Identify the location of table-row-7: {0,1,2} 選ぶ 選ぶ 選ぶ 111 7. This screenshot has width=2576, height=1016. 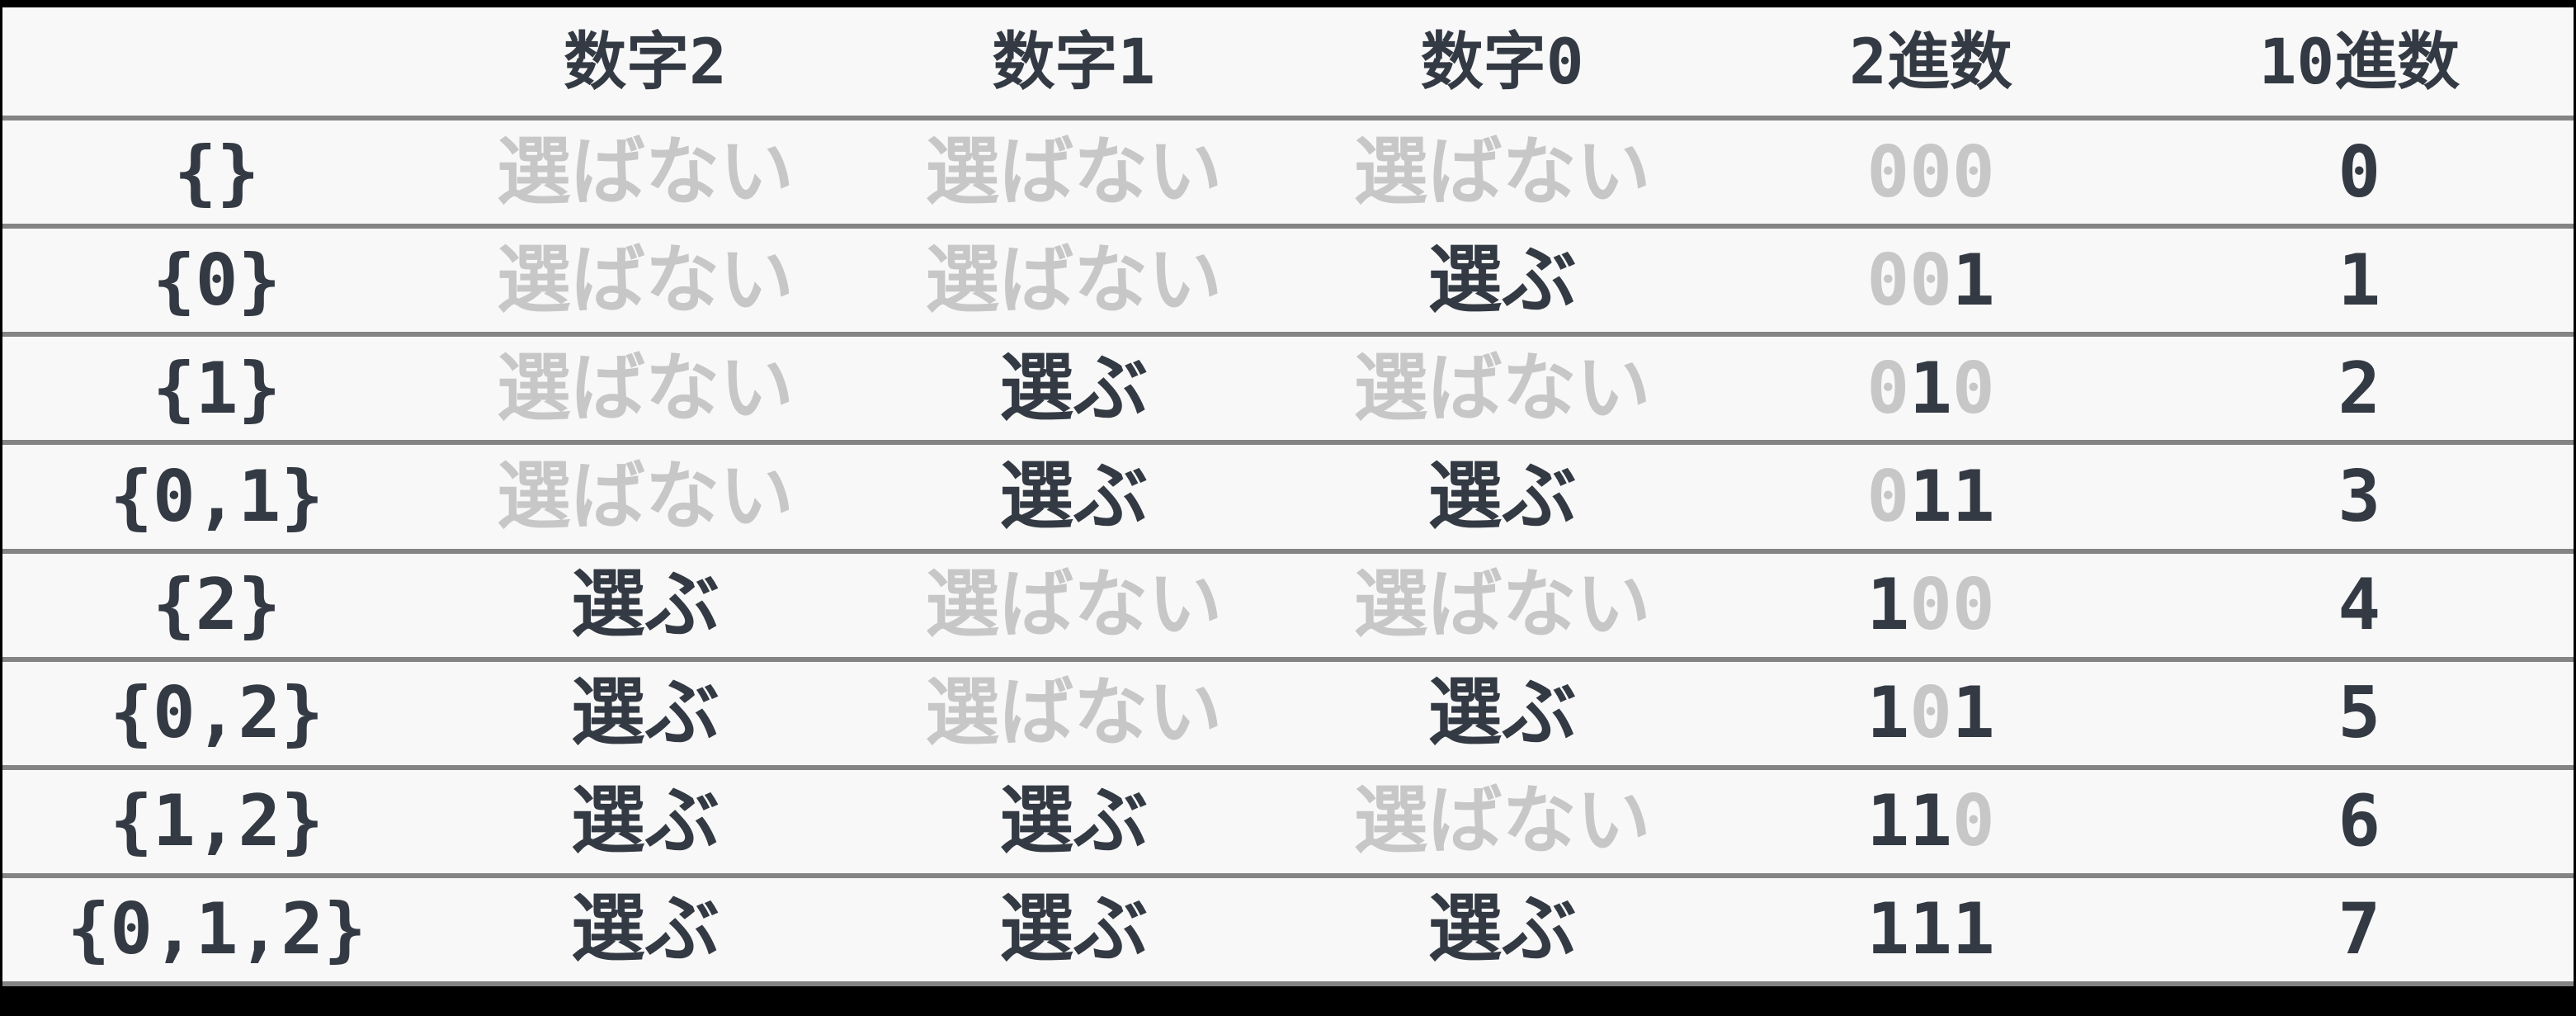
(1288, 927).